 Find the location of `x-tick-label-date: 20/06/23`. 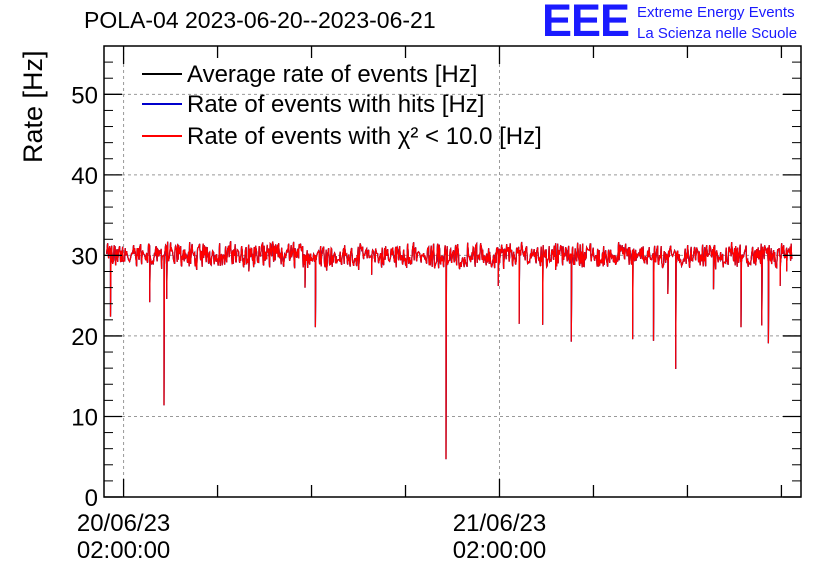

x-tick-label-date: 20/06/23 is located at coordinates (123, 523).